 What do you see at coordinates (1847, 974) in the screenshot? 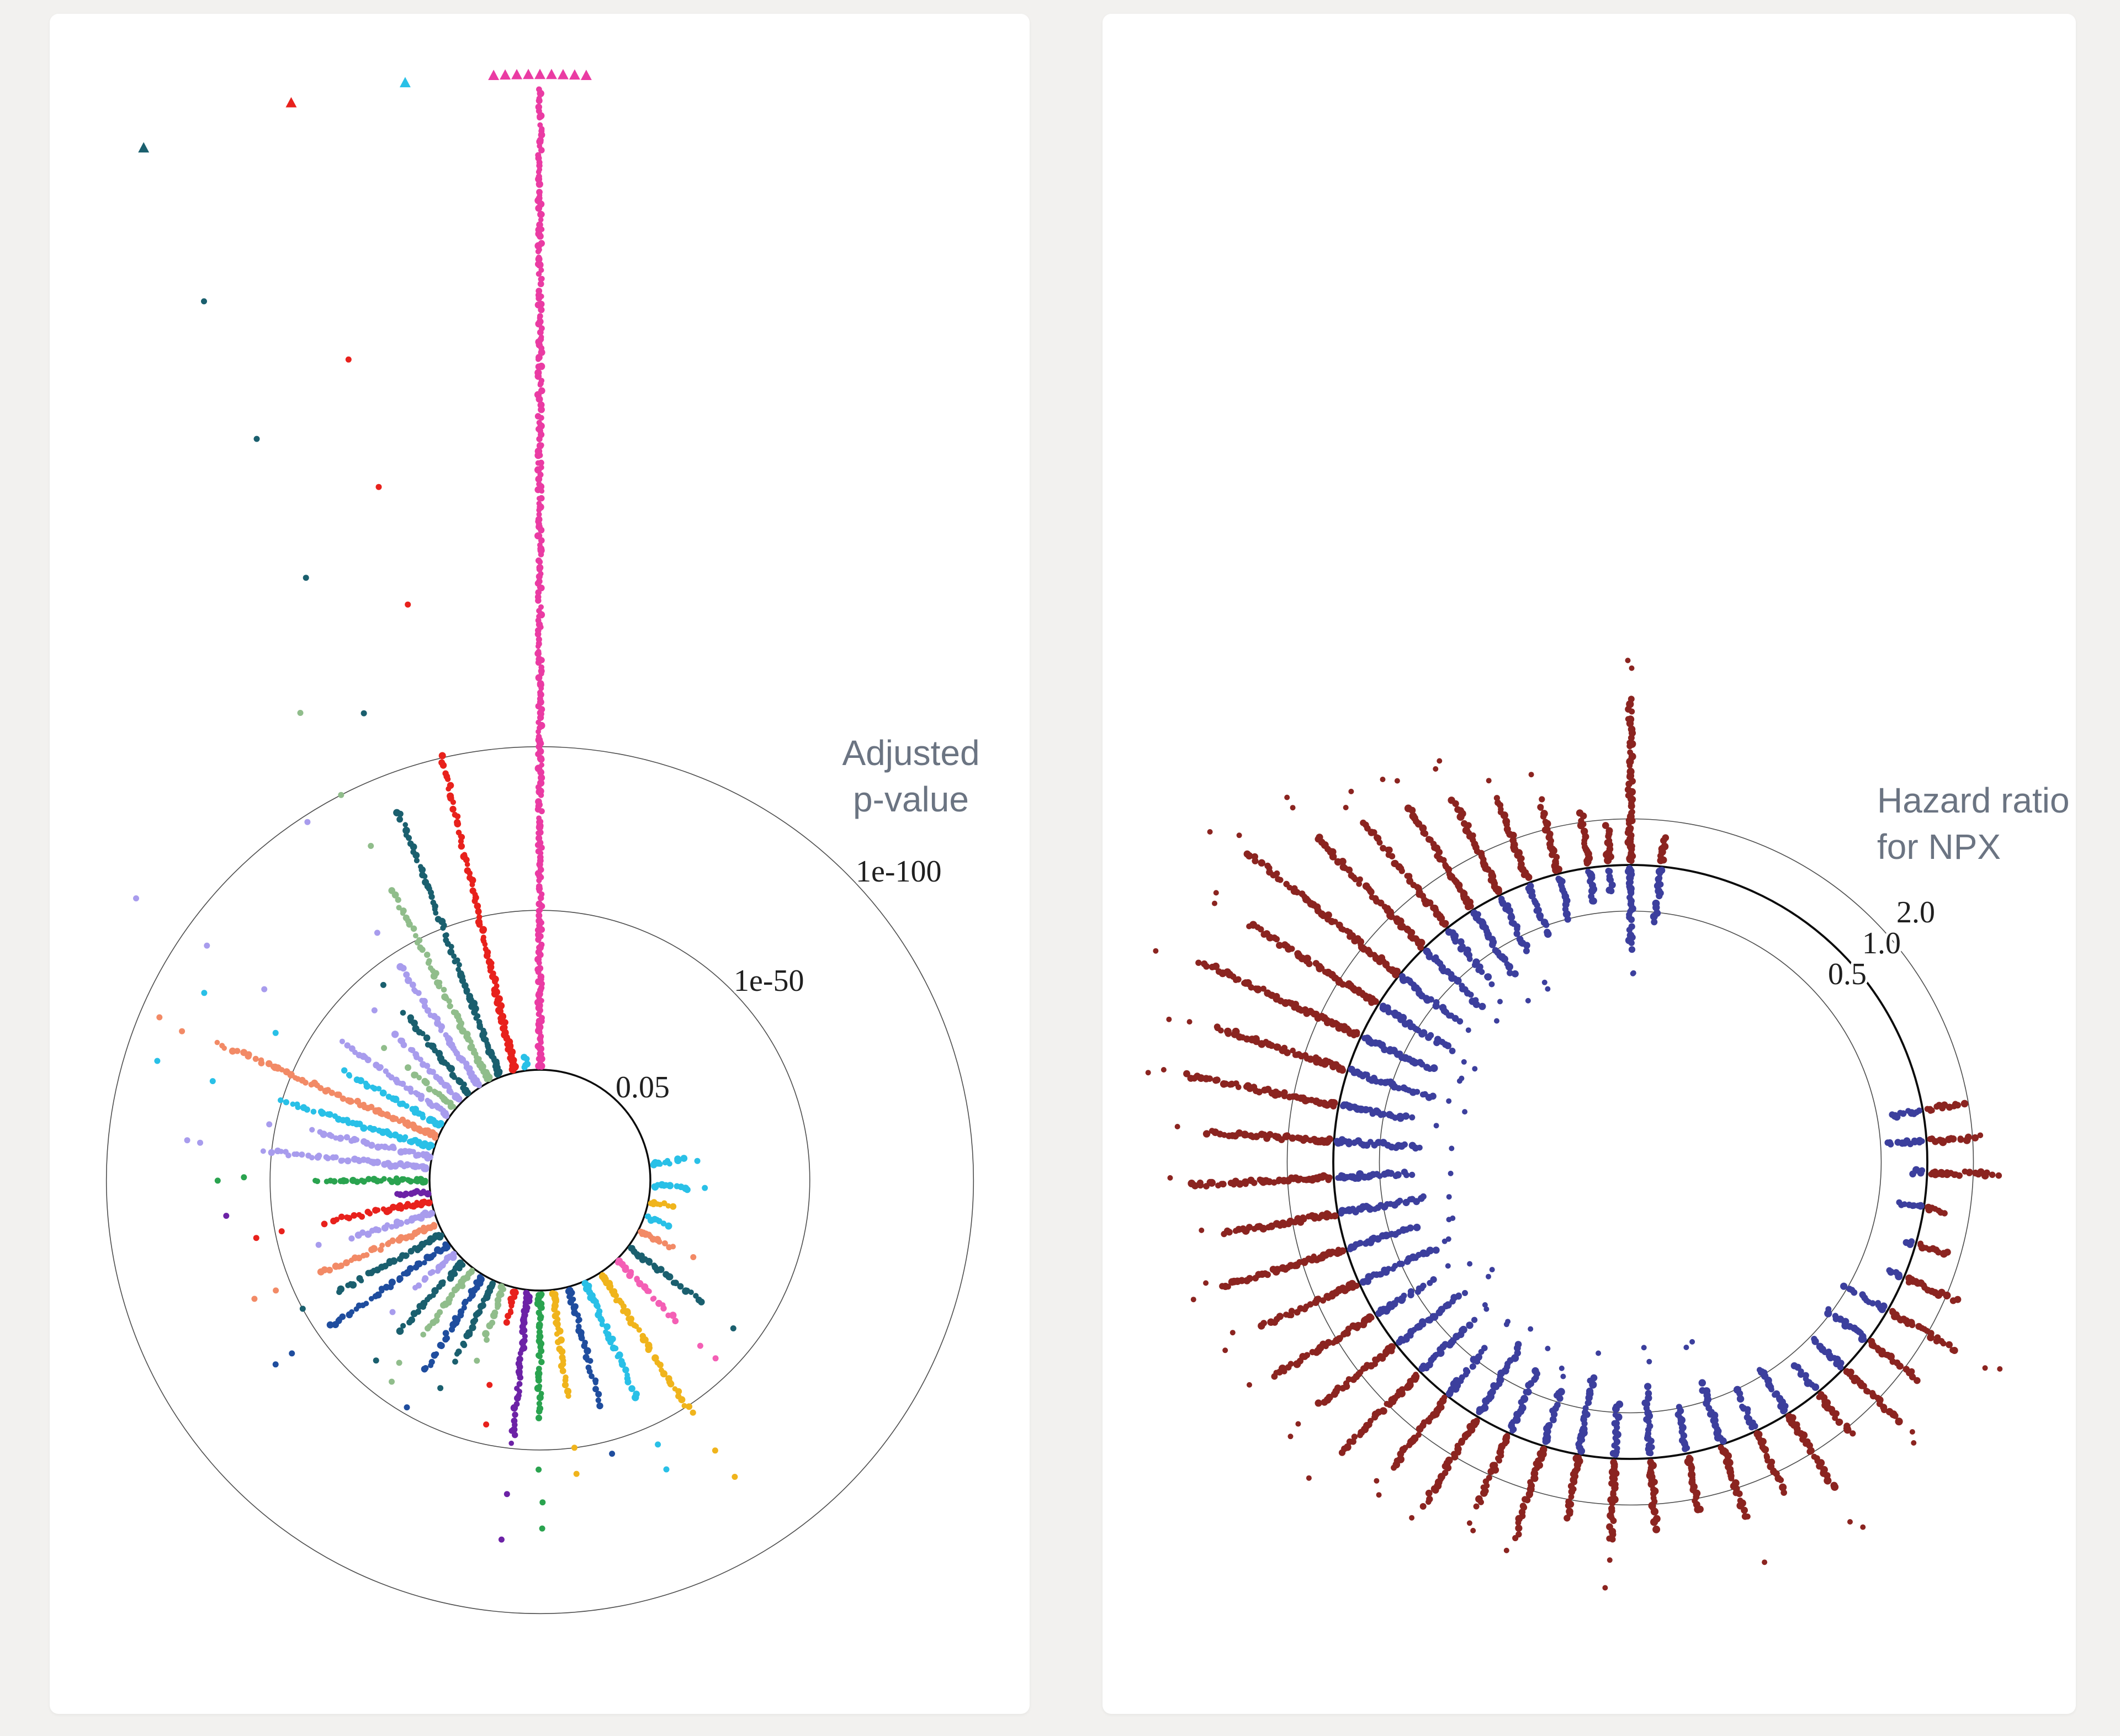
I see `hazard-ring-label-0.5: 0.5` at bounding box center [1847, 974].